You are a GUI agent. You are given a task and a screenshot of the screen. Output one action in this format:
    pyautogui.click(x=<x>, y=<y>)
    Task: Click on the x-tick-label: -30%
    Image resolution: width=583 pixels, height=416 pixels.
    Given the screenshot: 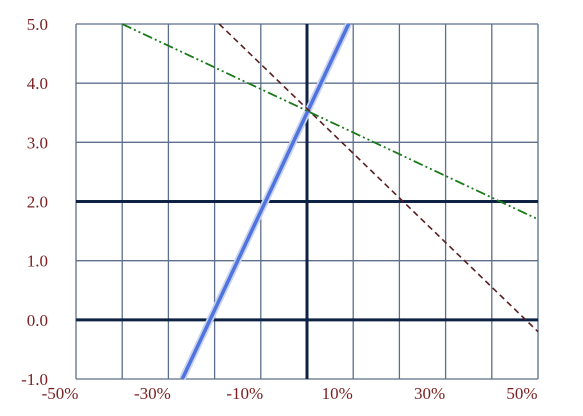 What is the action you would take?
    pyautogui.click(x=152, y=393)
    